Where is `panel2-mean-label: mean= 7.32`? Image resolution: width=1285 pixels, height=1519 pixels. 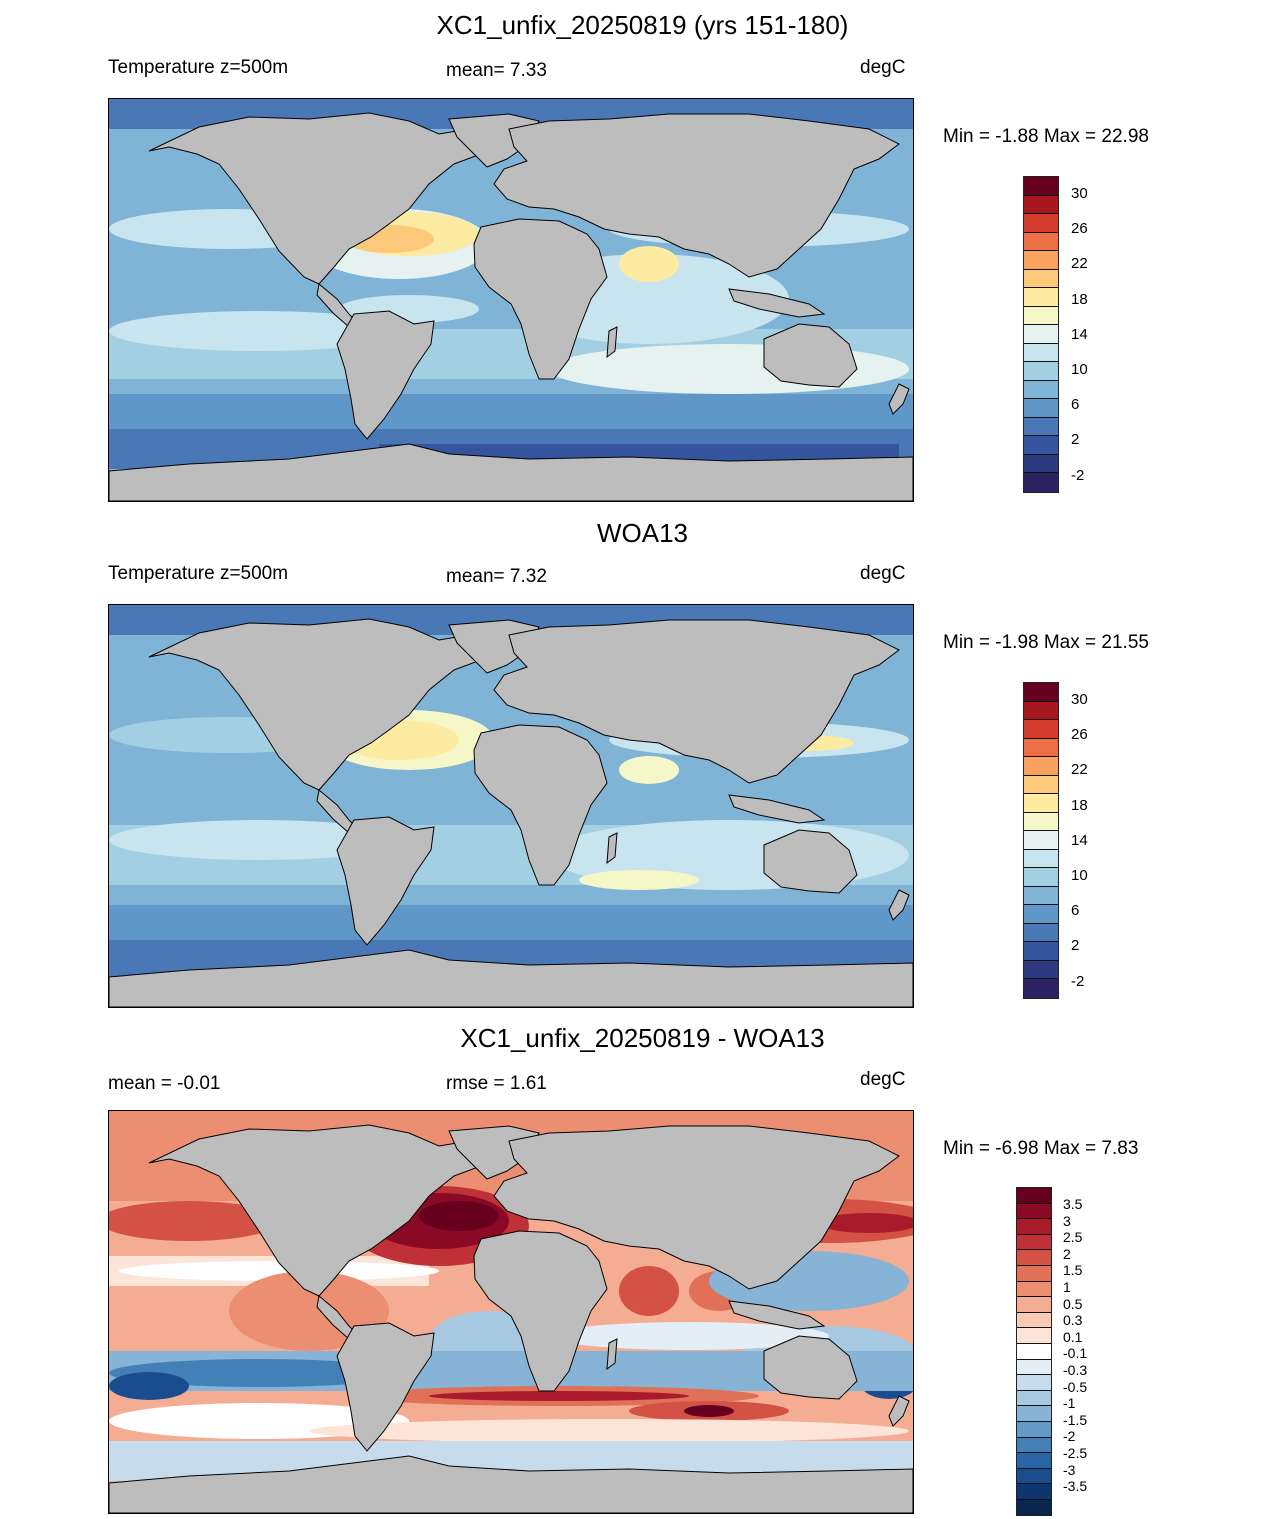
panel2-mean-label: mean= 7.32 is located at coordinates (496, 576).